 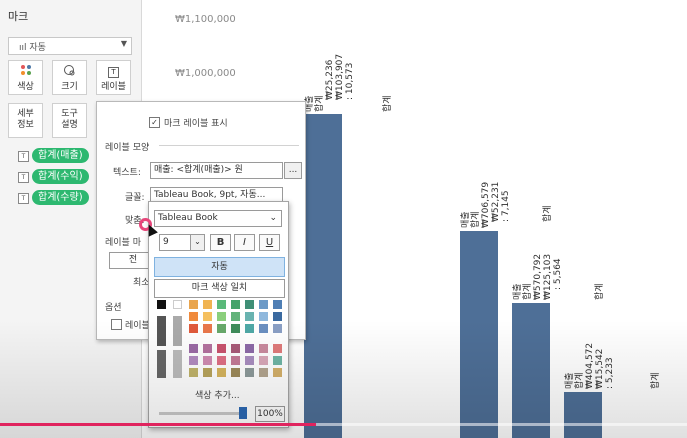 What do you see at coordinates (141, 283) in the screenshot?
I see `label-min-option: 최소` at bounding box center [141, 283].